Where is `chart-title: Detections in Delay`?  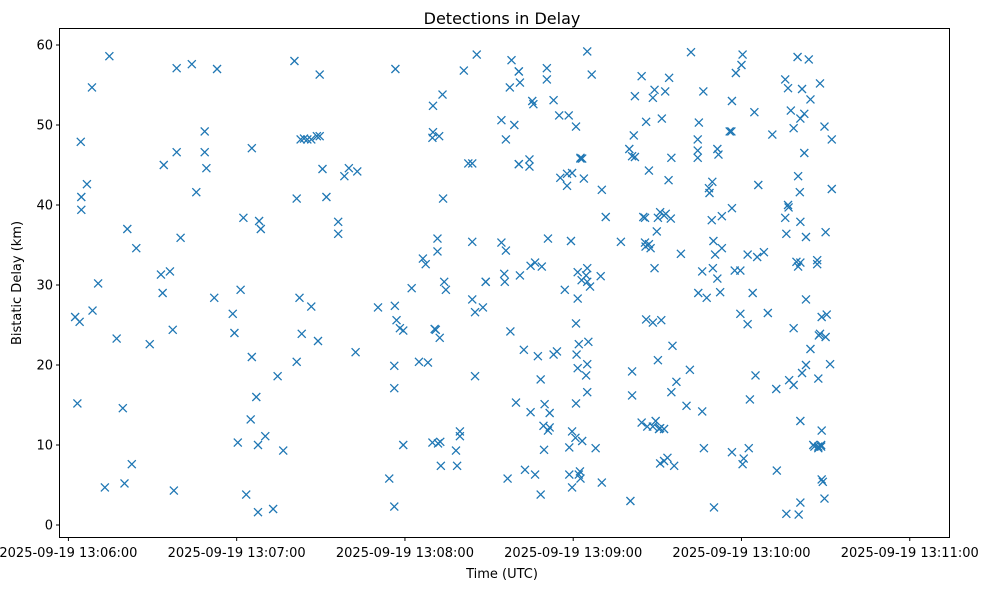
chart-title: Detections in Delay is located at coordinates (502, 18).